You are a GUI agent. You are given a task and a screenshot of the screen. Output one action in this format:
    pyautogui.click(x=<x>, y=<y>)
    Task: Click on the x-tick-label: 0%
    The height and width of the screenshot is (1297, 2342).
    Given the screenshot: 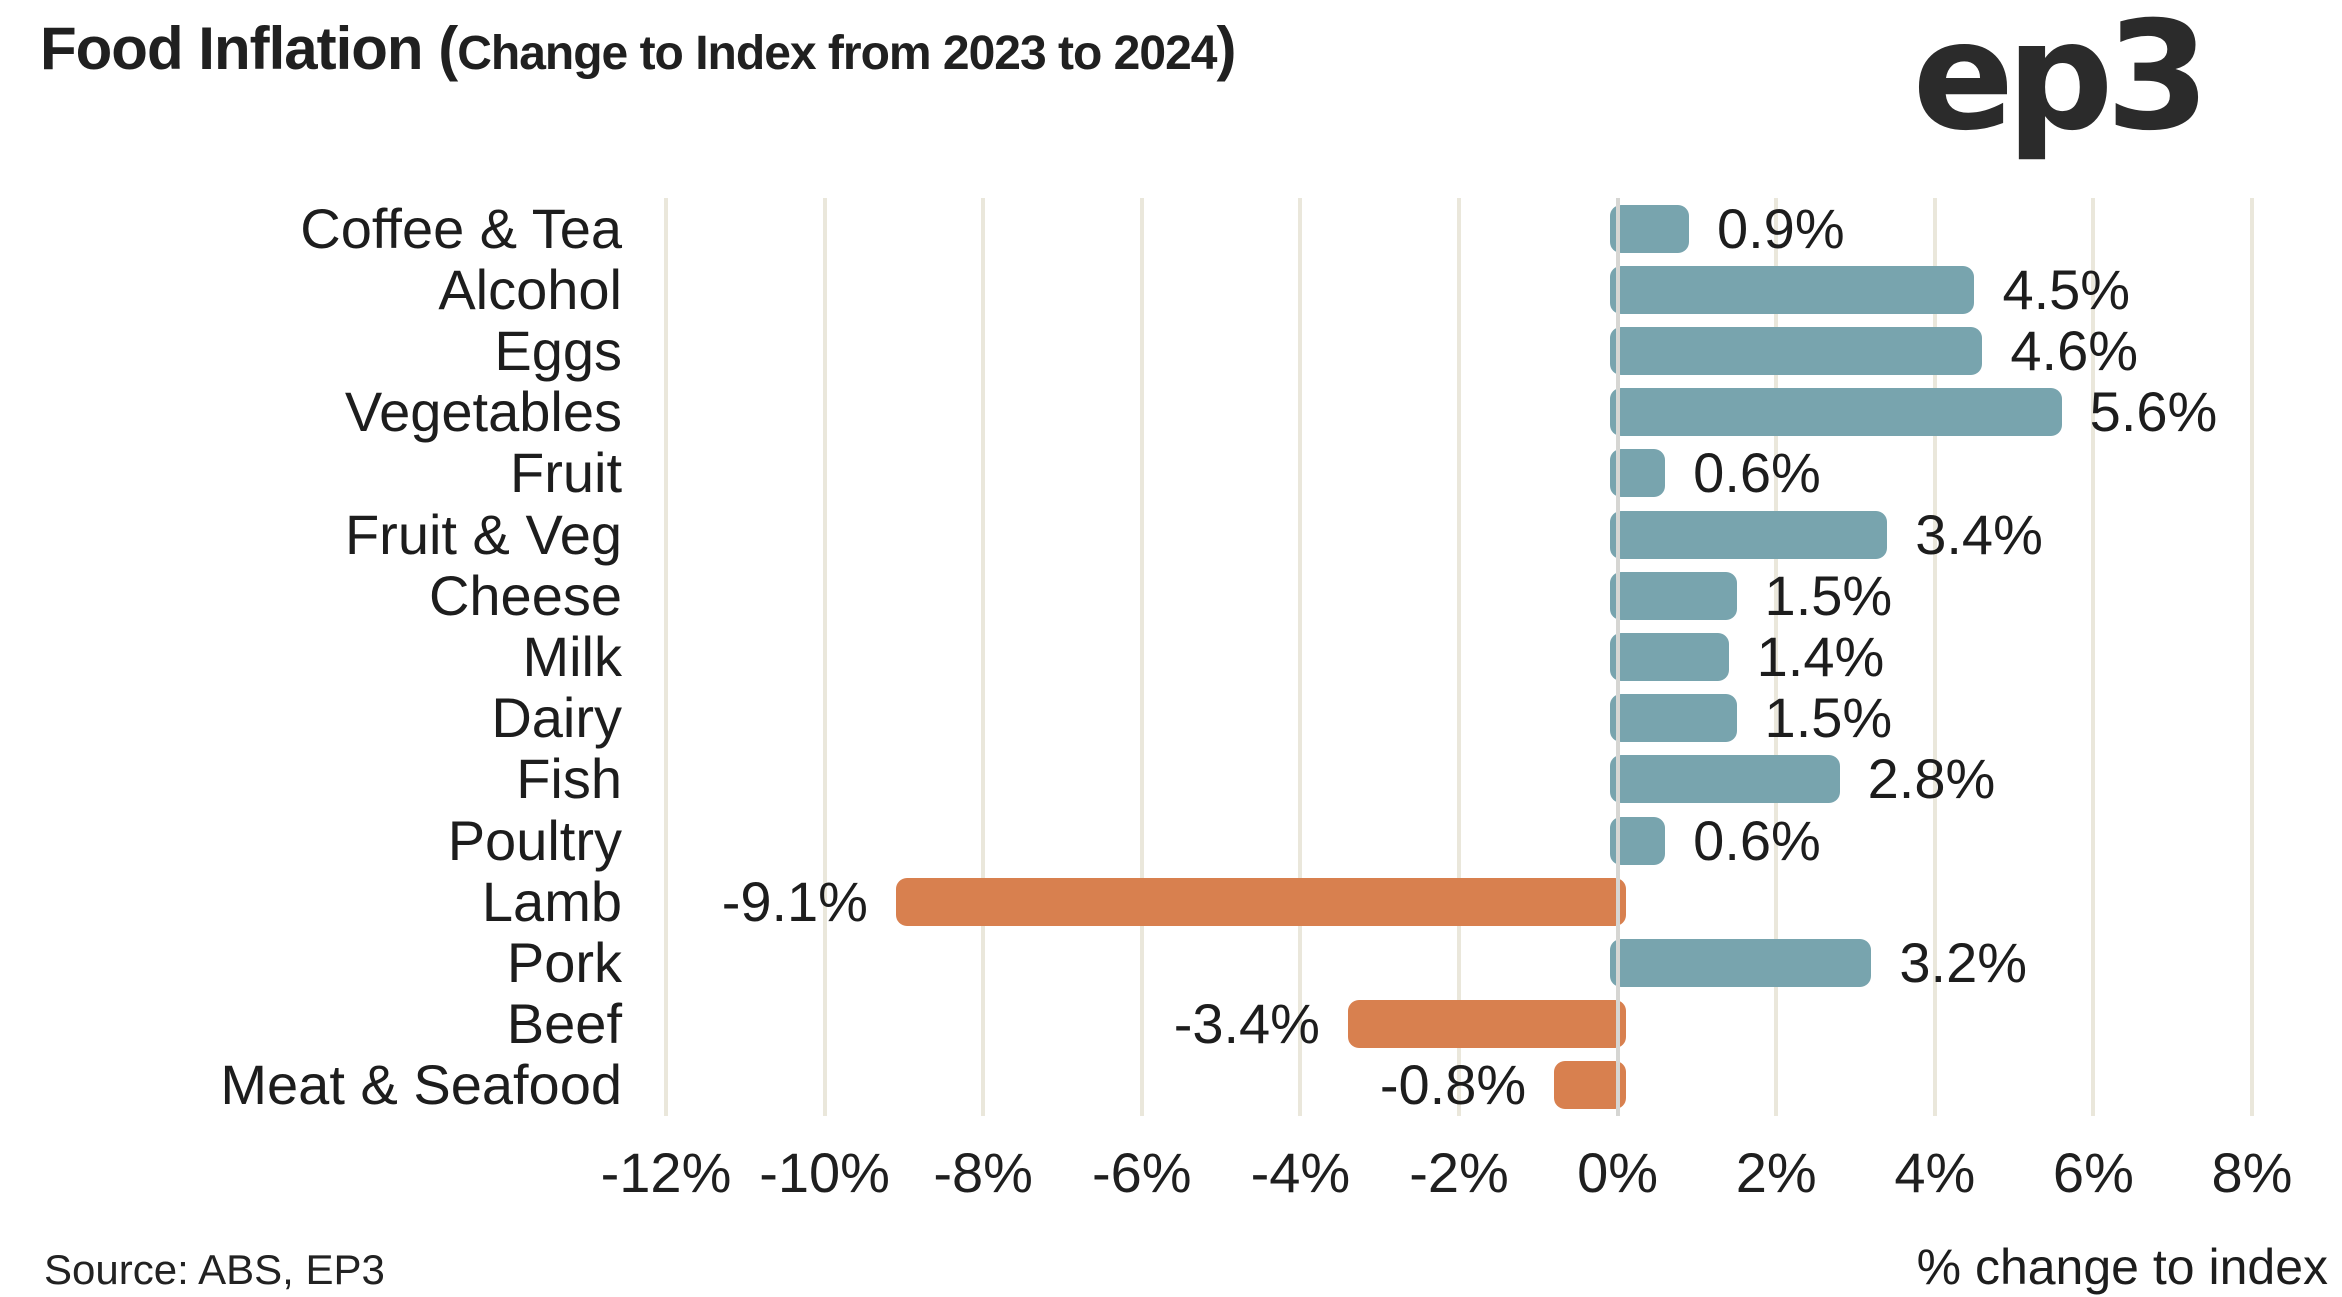 What is the action you would take?
    pyautogui.click(x=1618, y=1172)
    